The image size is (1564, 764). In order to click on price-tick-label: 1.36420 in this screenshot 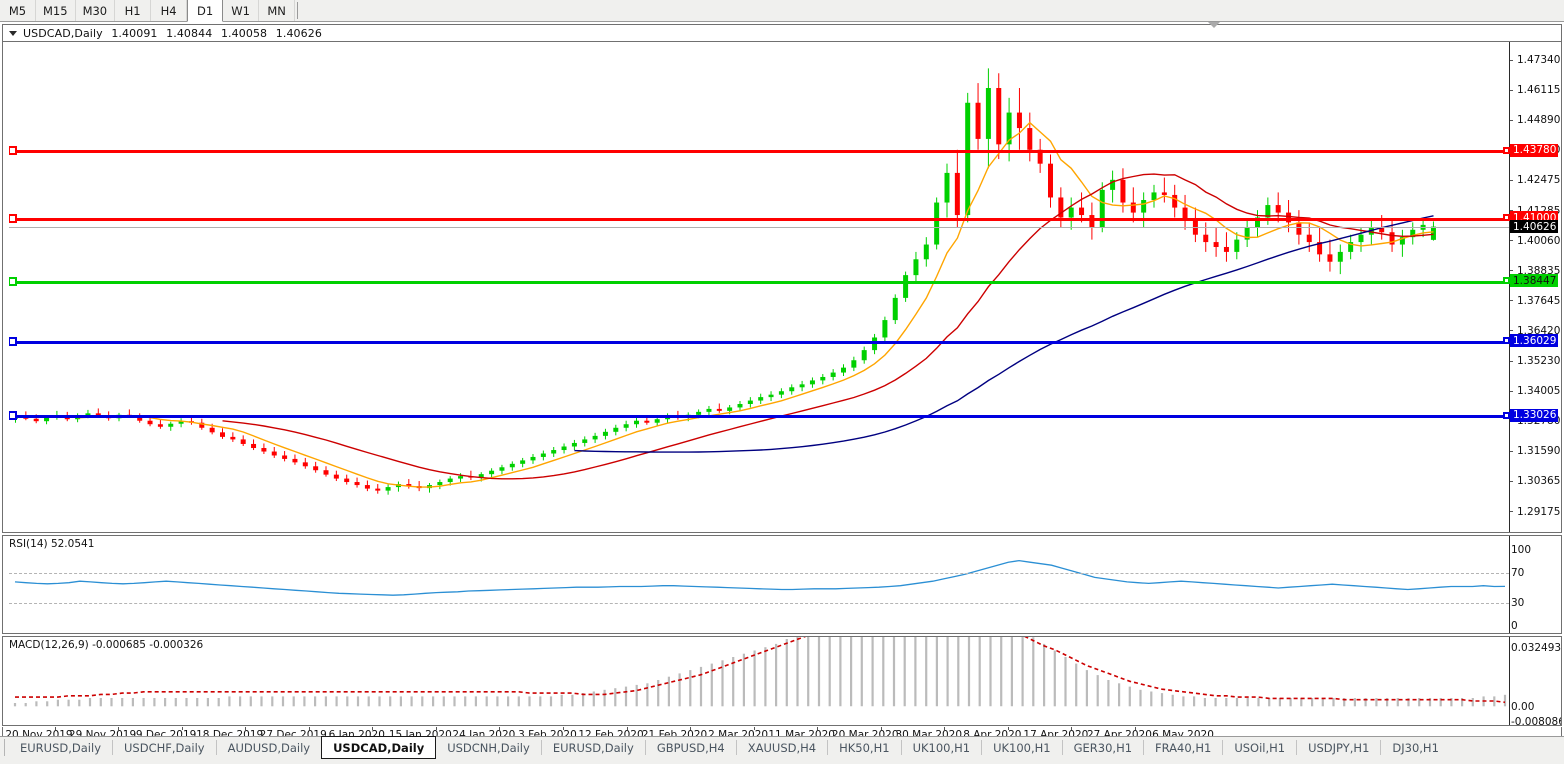, I will do `click(1539, 330)`.